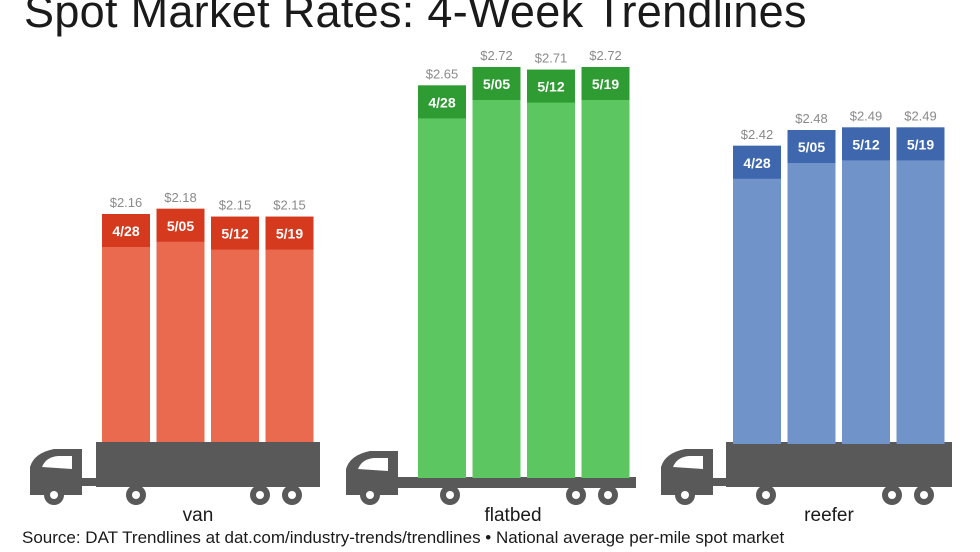 The width and height of the screenshot is (980, 552). I want to click on category-label-flatbed: flatbed, so click(512, 515).